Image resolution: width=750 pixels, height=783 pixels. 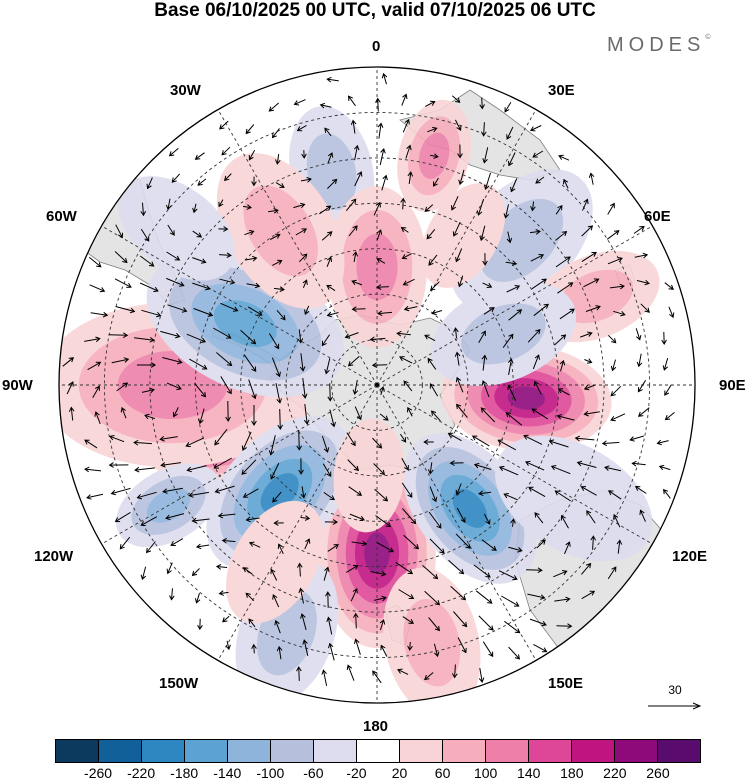 What do you see at coordinates (529, 773) in the screenshot?
I see `colorbar-tick-label: 140` at bounding box center [529, 773].